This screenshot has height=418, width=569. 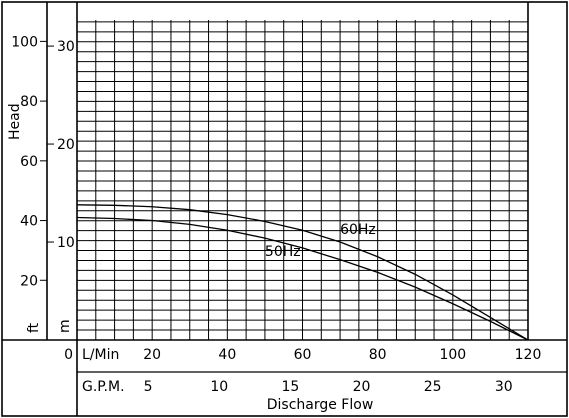 I want to click on x-gpm-tick-label: 10, so click(x=219, y=387).